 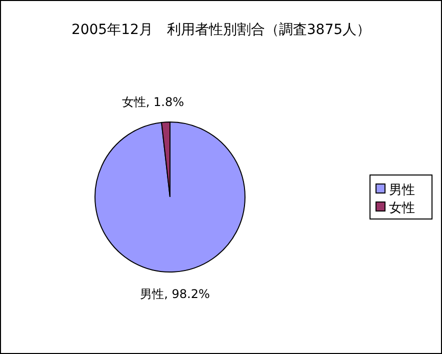 What do you see at coordinates (221, 30) in the screenshot?
I see `title: 2005年12月 利用者性別割合（調査3875人）` at bounding box center [221, 30].